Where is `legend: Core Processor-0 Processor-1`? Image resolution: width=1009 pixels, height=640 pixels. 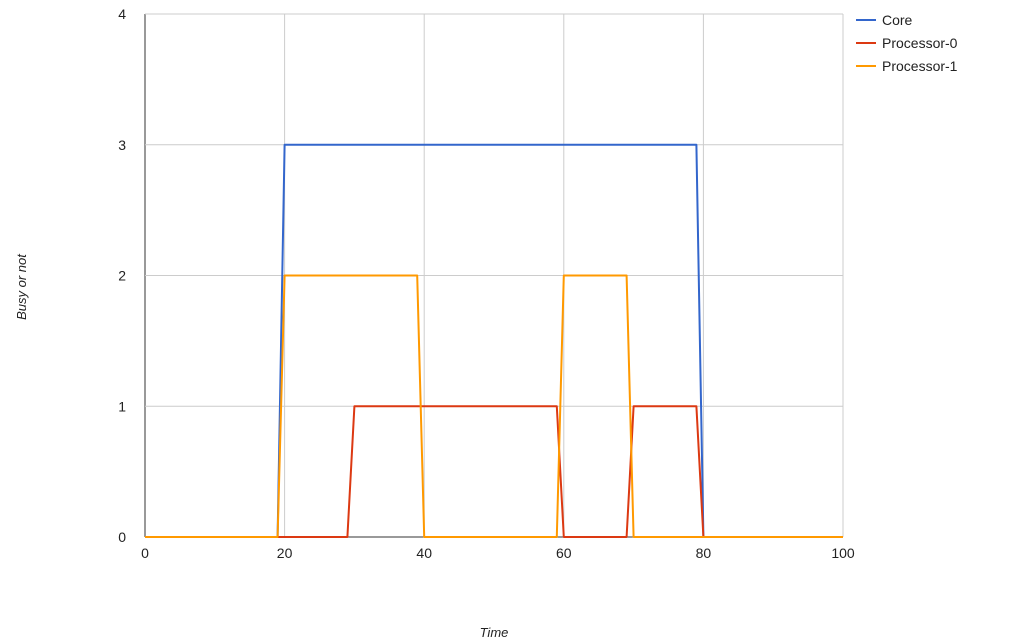
legend: Core Processor-0 Processor-1 is located at coordinates (907, 43).